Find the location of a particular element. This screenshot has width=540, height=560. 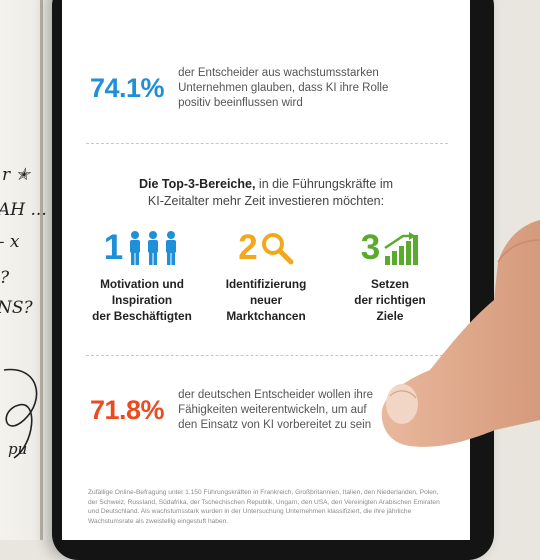

list-item-2: 2 Identifizierung neuer Marktchancen is located at coordinates (266, 276).